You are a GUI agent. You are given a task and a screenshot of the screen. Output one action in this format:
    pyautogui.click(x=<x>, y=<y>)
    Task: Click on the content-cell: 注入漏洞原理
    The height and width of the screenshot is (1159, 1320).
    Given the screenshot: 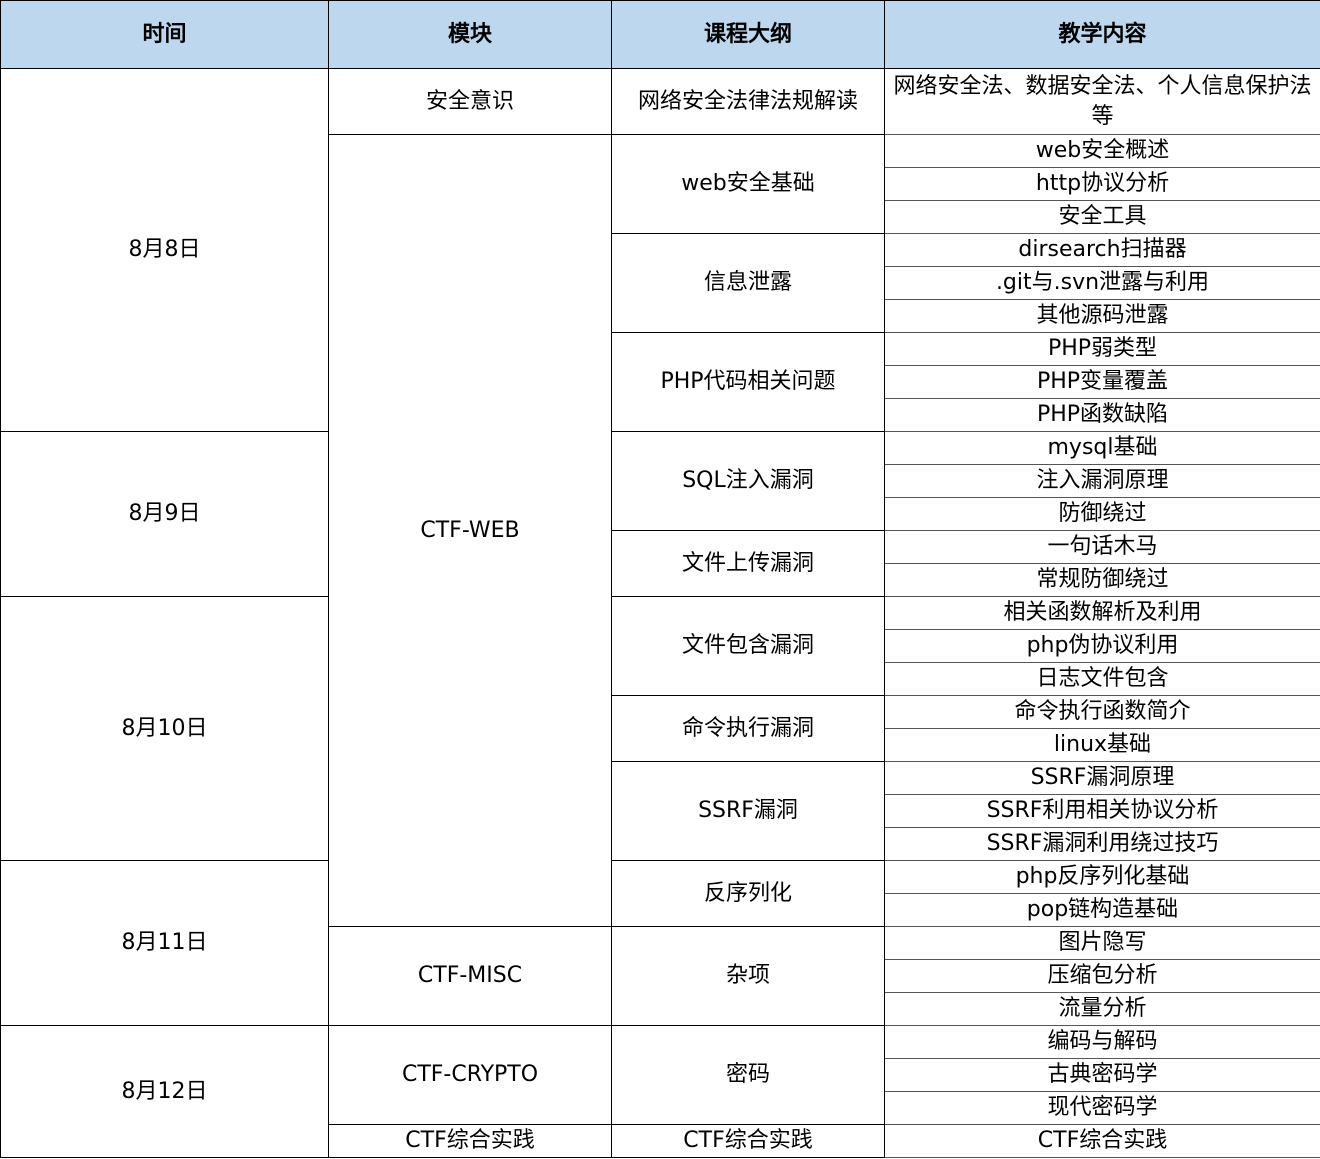 What is the action you would take?
    pyautogui.click(x=1102, y=481)
    